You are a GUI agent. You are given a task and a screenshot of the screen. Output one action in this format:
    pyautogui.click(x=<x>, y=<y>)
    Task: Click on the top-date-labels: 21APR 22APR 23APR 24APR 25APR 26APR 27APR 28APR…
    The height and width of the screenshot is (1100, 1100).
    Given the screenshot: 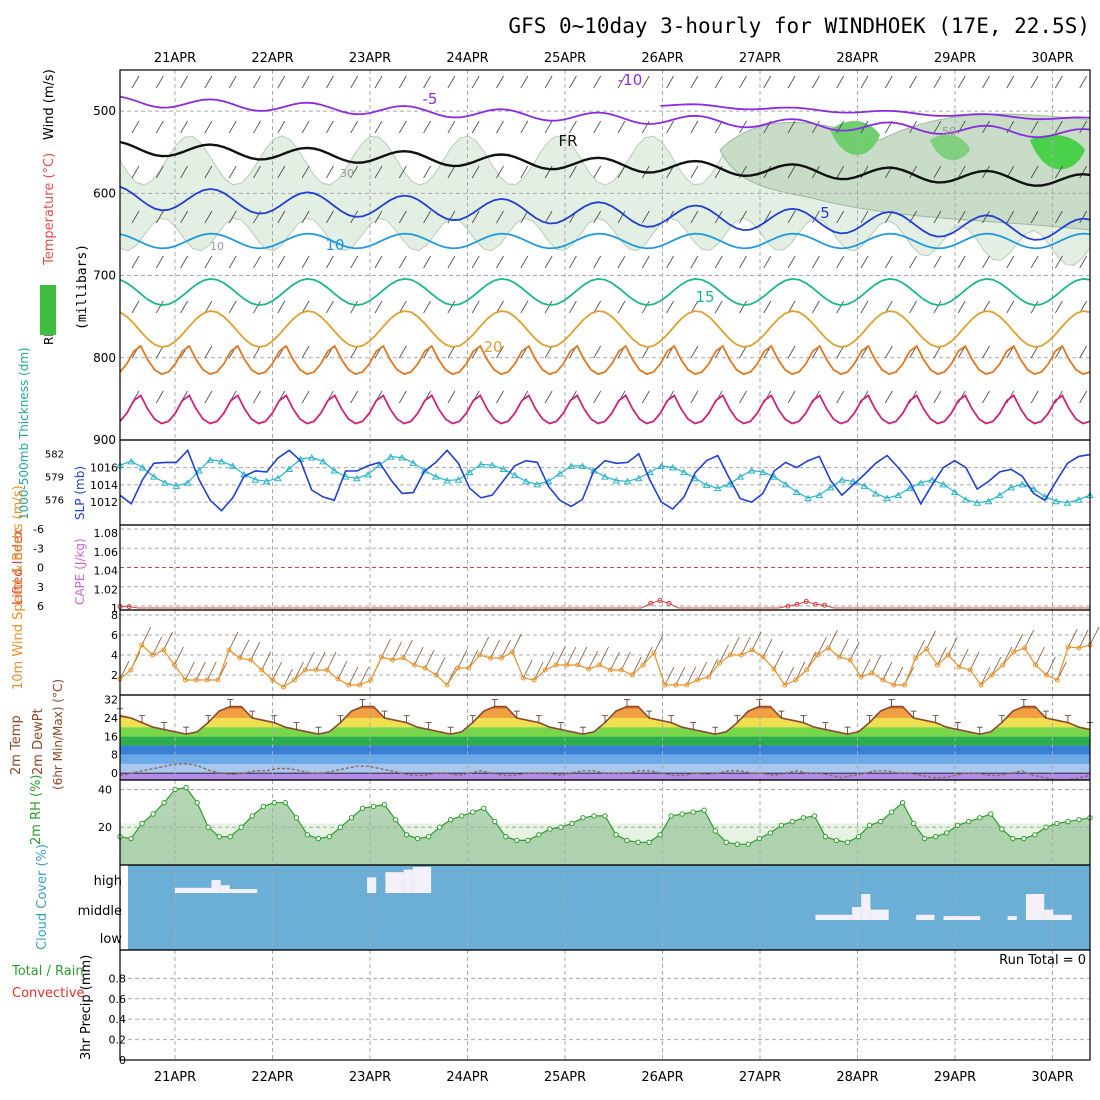 What is the action you would take?
    pyautogui.click(x=614, y=58)
    